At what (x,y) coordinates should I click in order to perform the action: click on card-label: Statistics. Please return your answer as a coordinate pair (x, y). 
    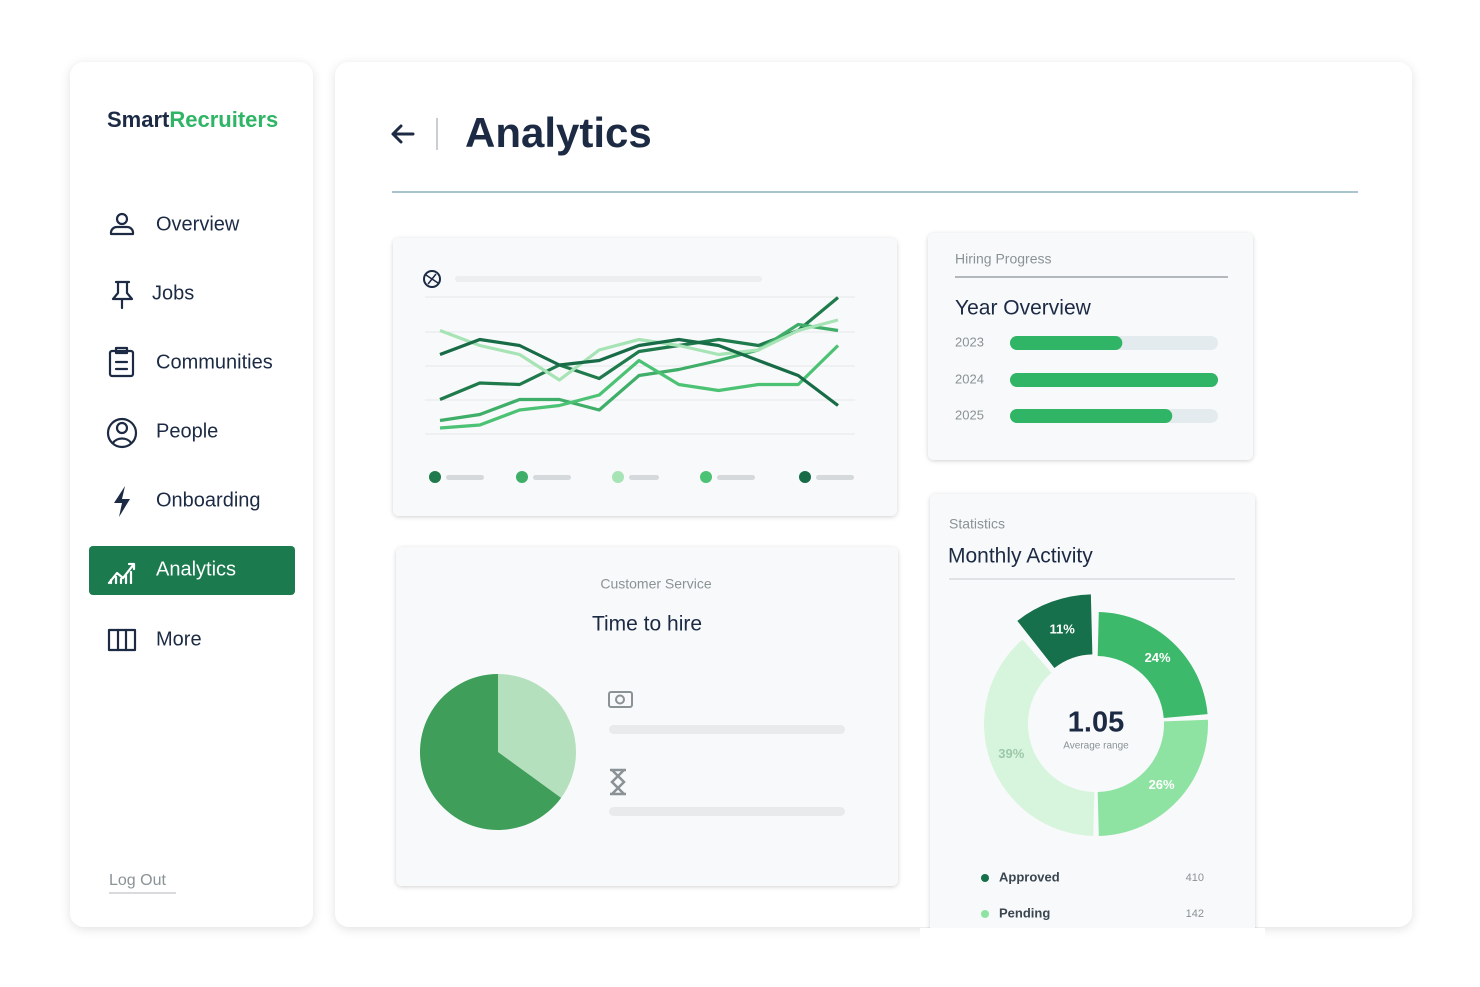
    Looking at the image, I should click on (977, 524).